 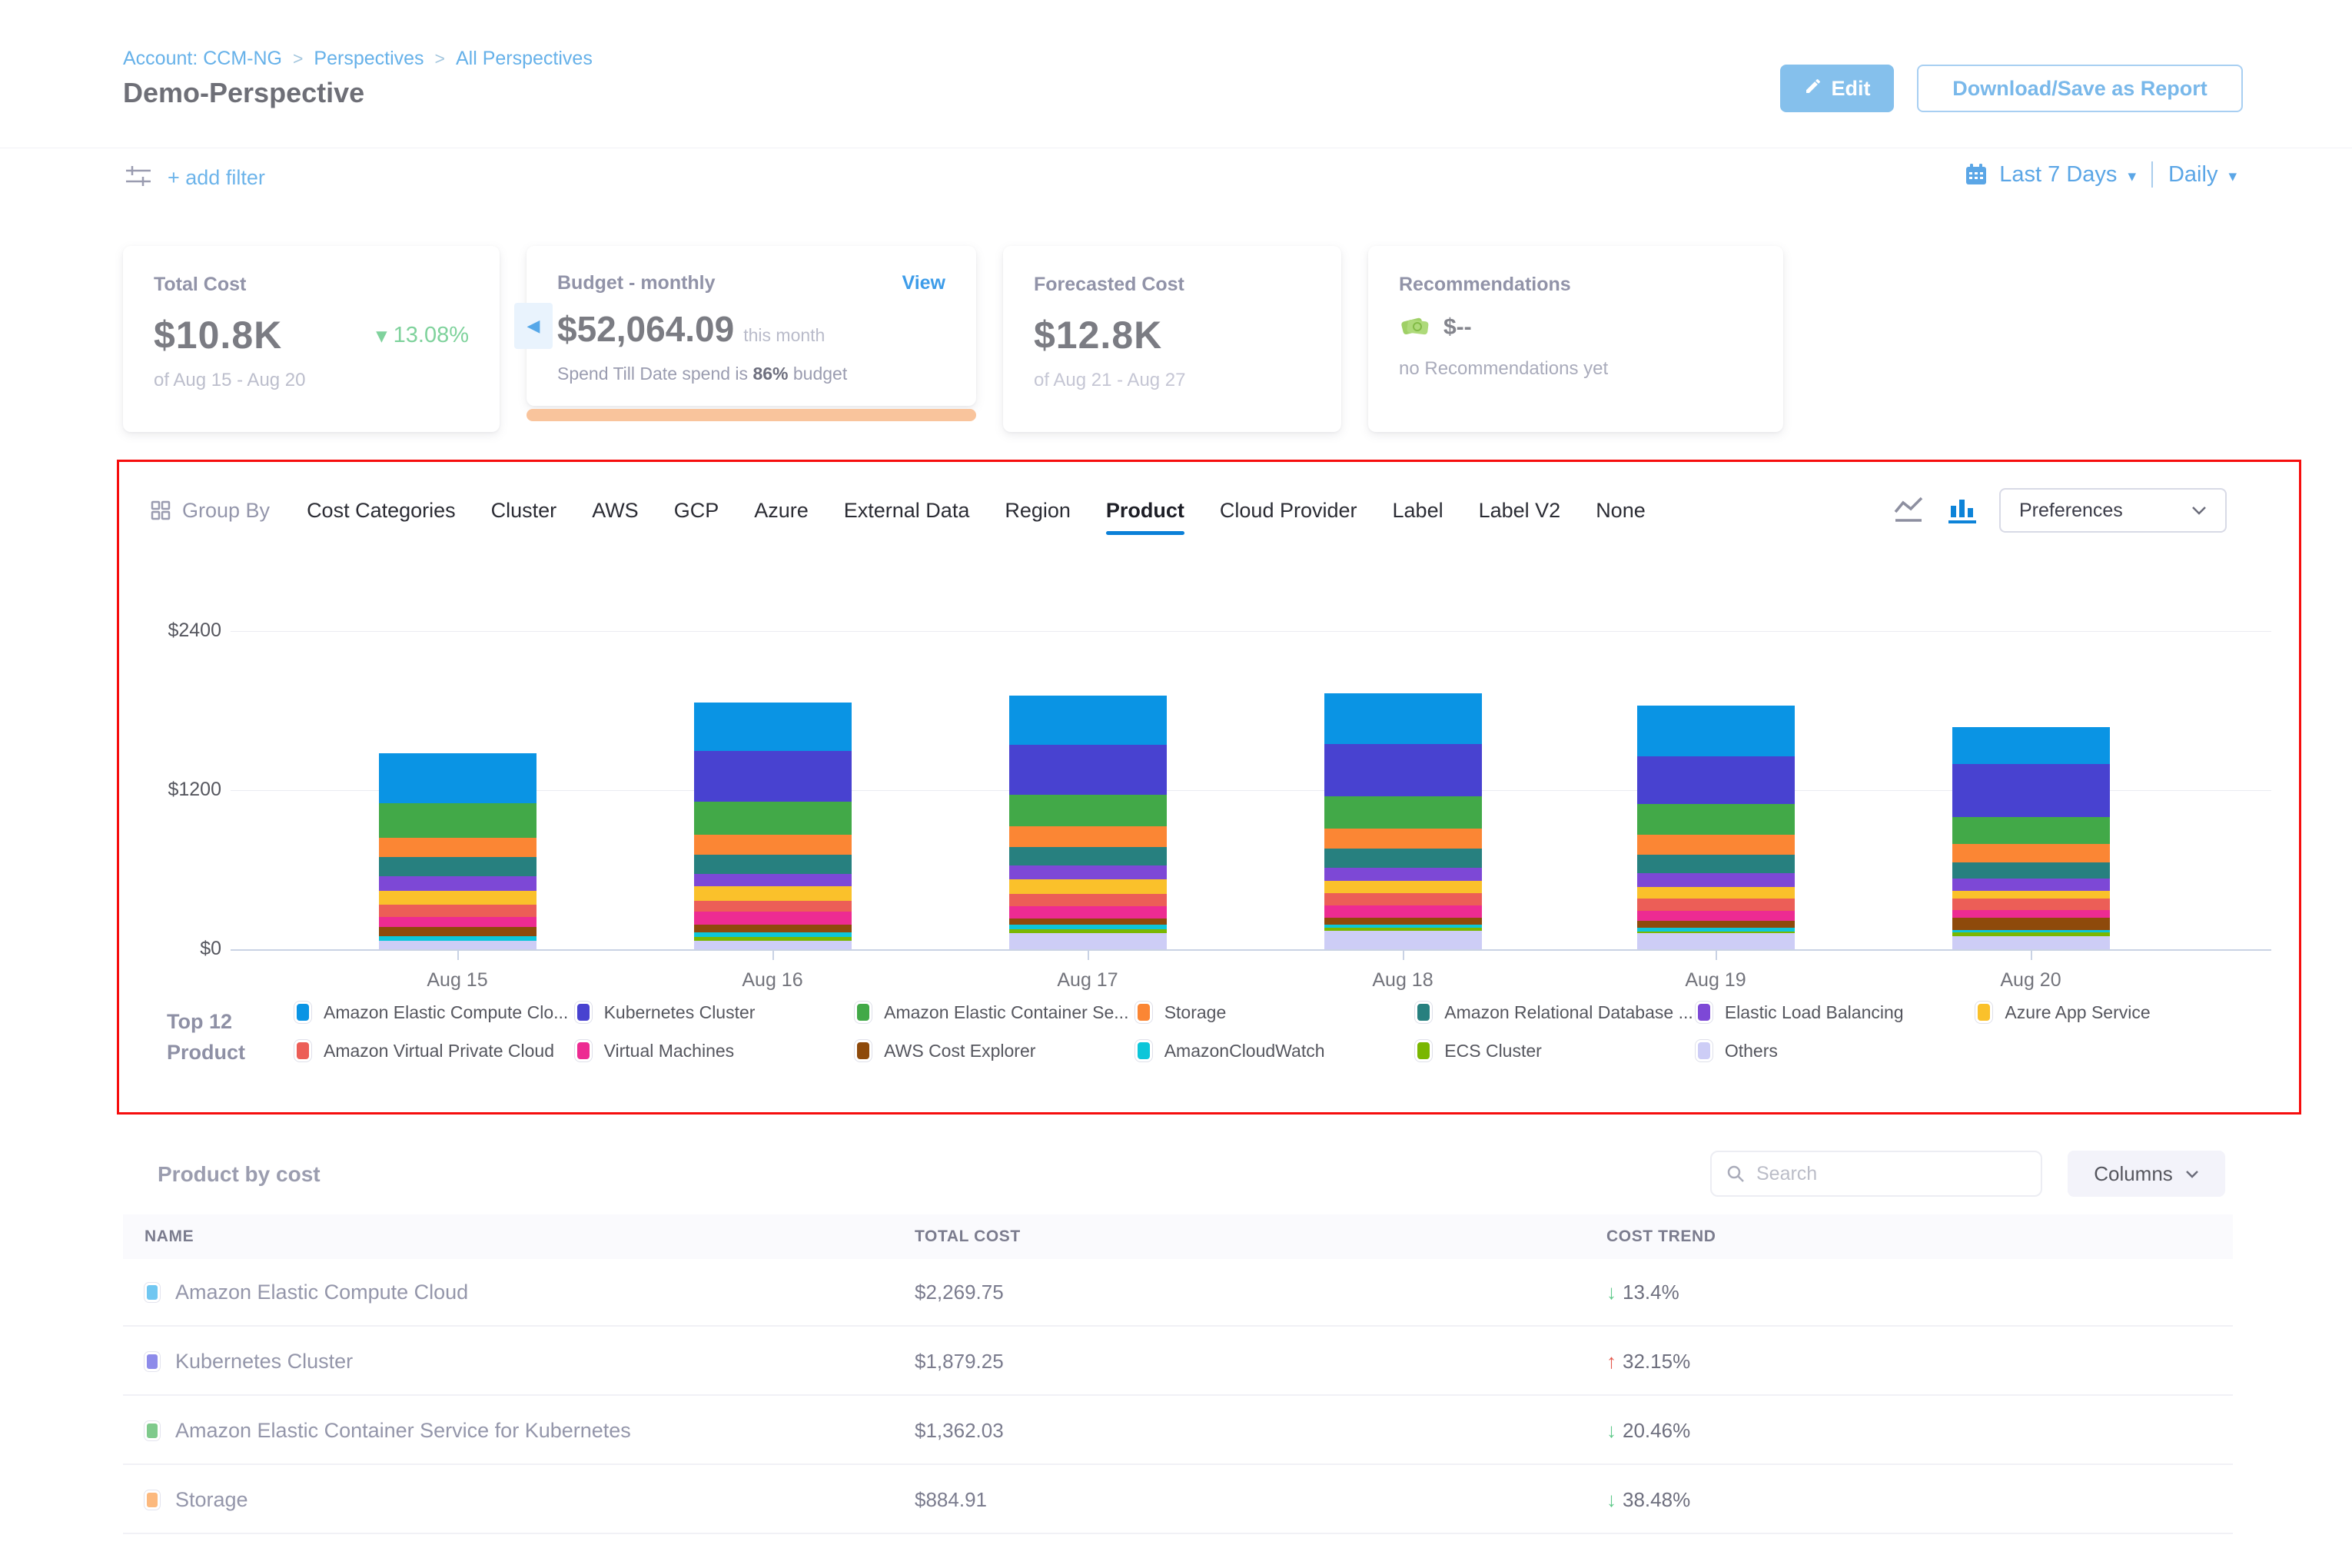 I want to click on bar-chart-toggle-icon, so click(x=1962, y=510).